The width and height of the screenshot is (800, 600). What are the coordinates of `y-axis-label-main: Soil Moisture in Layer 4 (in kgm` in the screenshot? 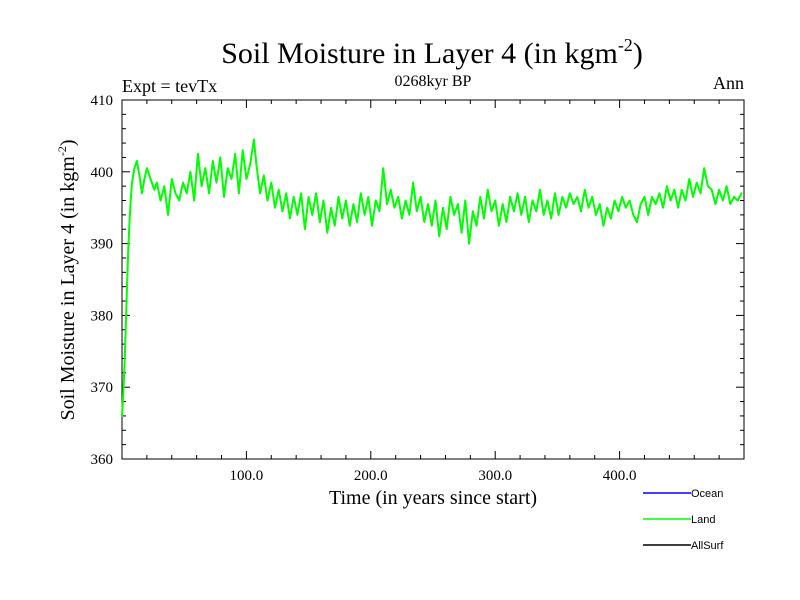 It's located at (68, 288).